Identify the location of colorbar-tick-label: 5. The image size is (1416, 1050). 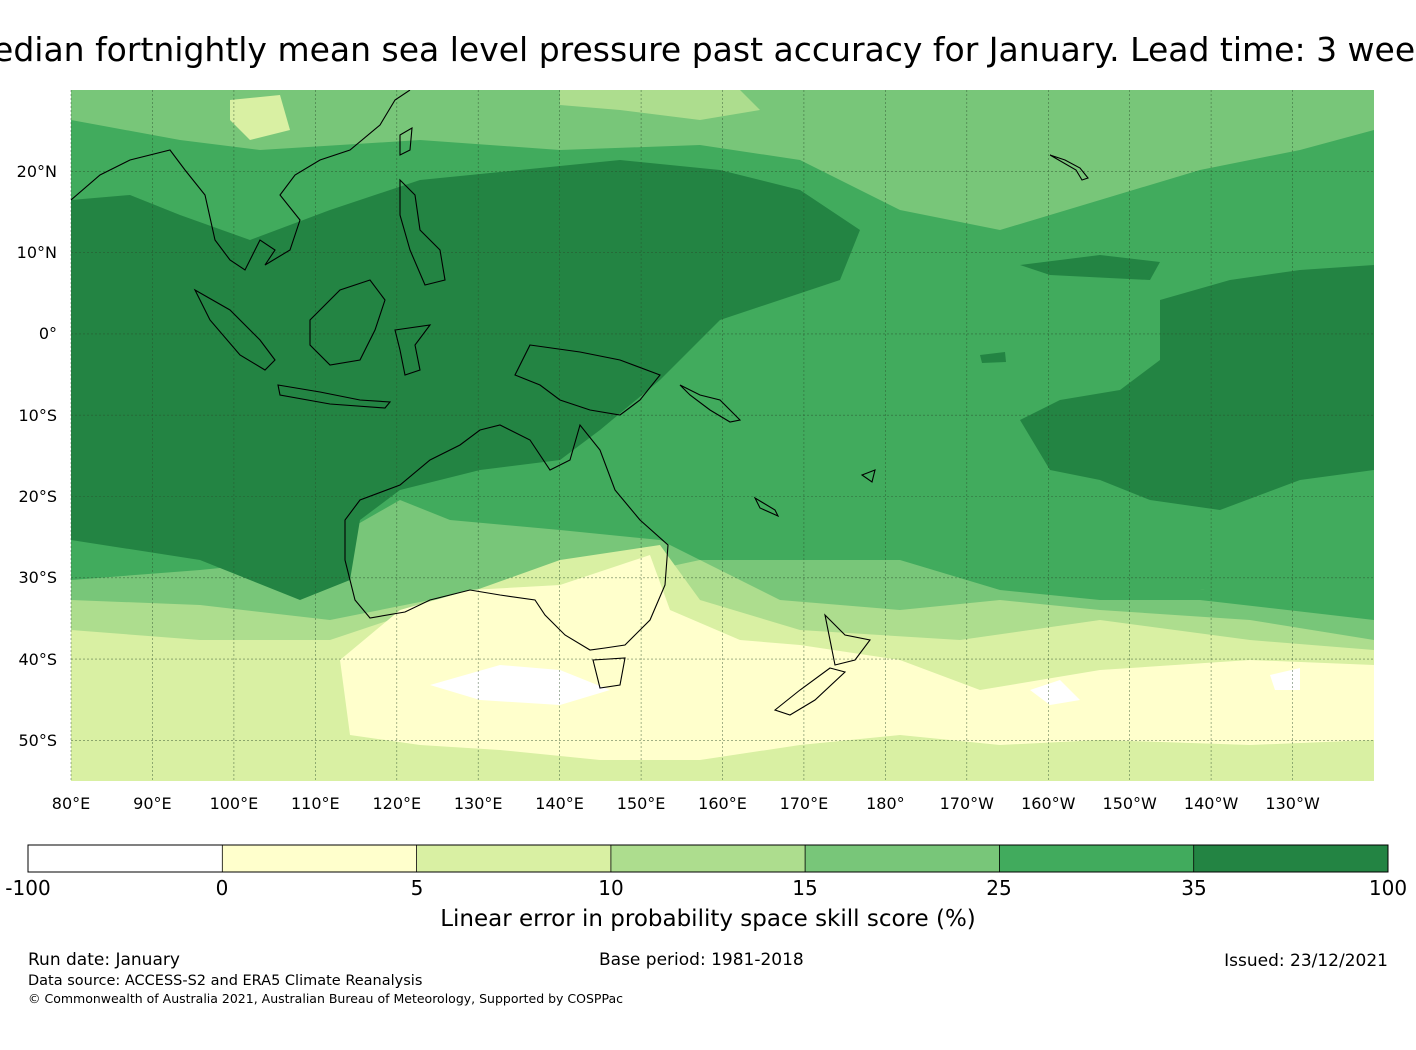
(417, 888).